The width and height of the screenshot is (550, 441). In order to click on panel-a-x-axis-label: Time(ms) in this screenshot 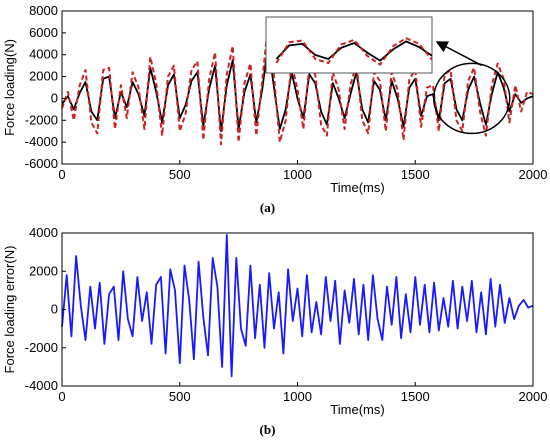, I will do `click(357, 187)`.